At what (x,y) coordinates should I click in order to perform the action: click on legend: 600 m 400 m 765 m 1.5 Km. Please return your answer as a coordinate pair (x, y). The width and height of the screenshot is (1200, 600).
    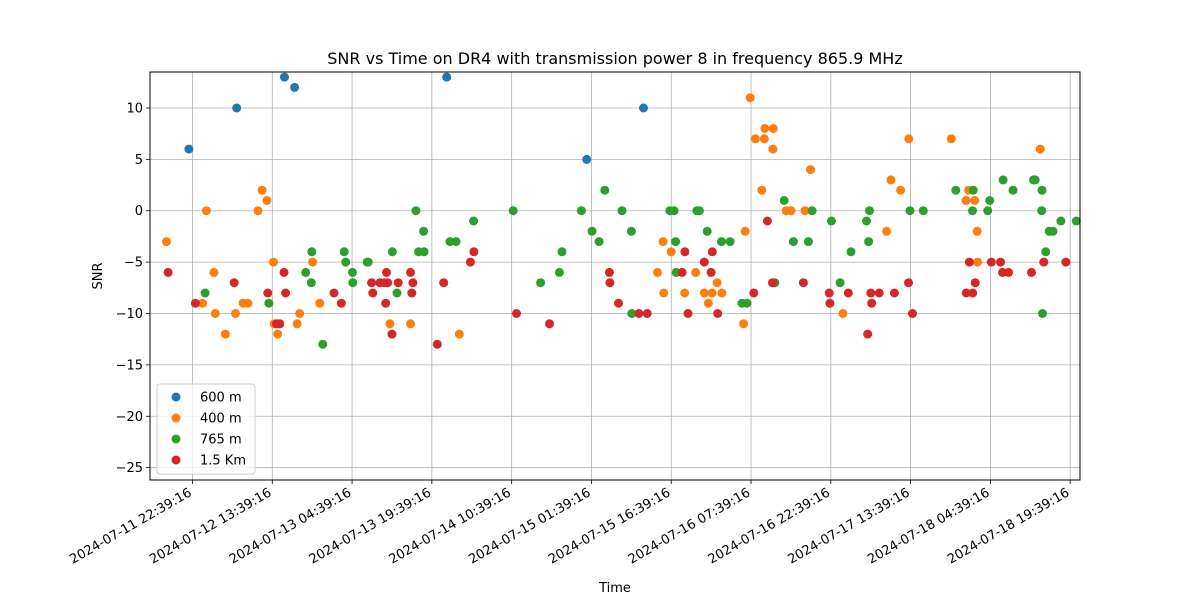
    Looking at the image, I should click on (206, 429).